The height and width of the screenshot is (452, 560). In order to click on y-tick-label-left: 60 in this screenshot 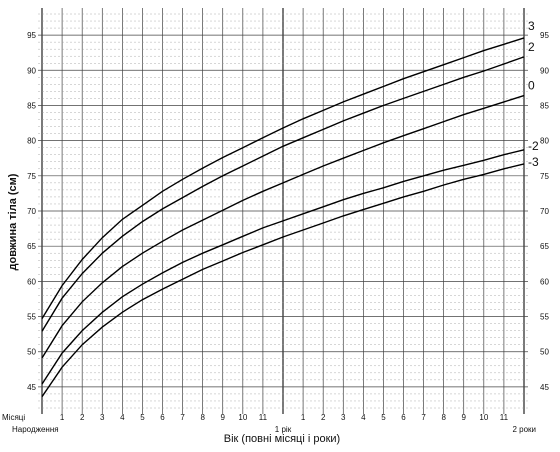, I will do `click(31, 281)`.